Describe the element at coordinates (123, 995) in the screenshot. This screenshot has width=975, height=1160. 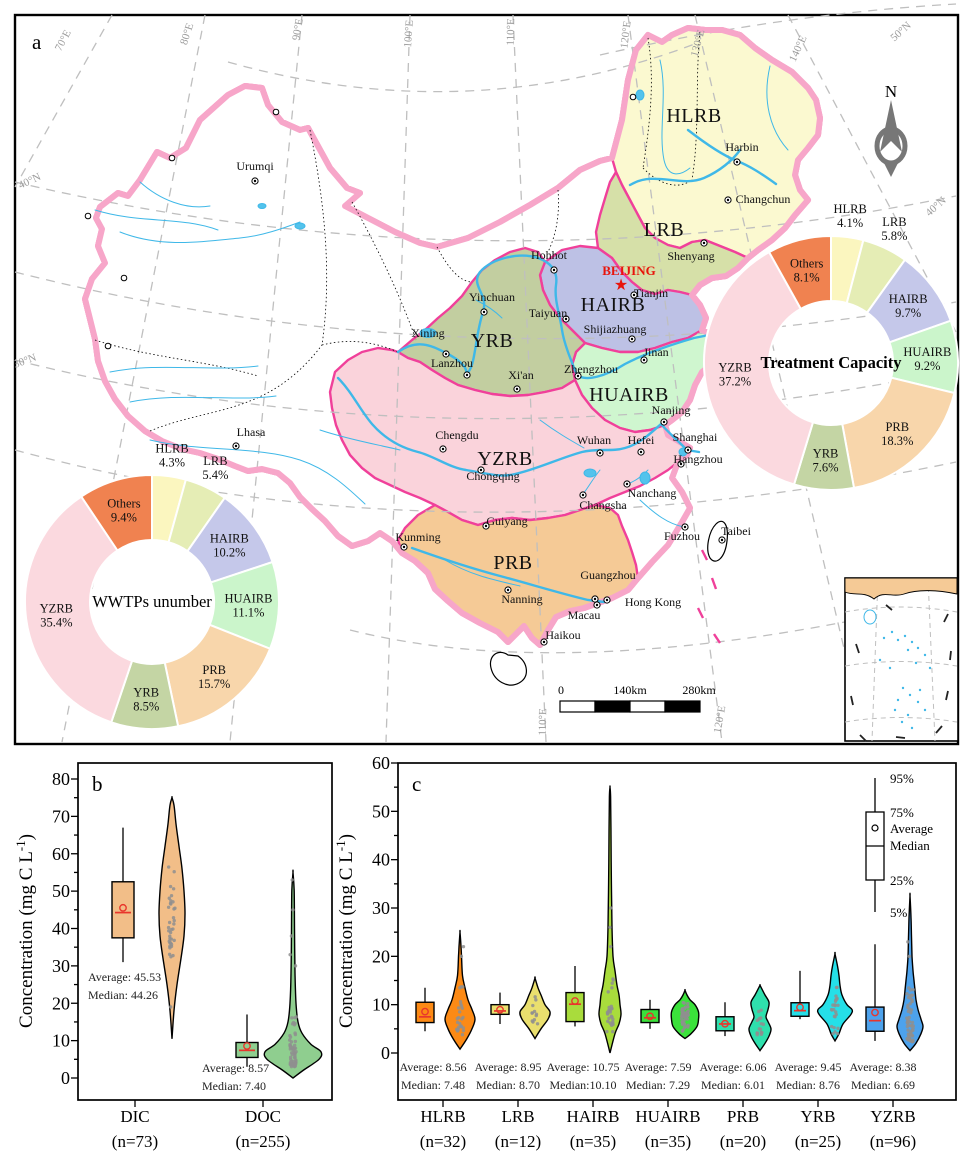
I see `stat-annotation: Median: 44.26` at that location.